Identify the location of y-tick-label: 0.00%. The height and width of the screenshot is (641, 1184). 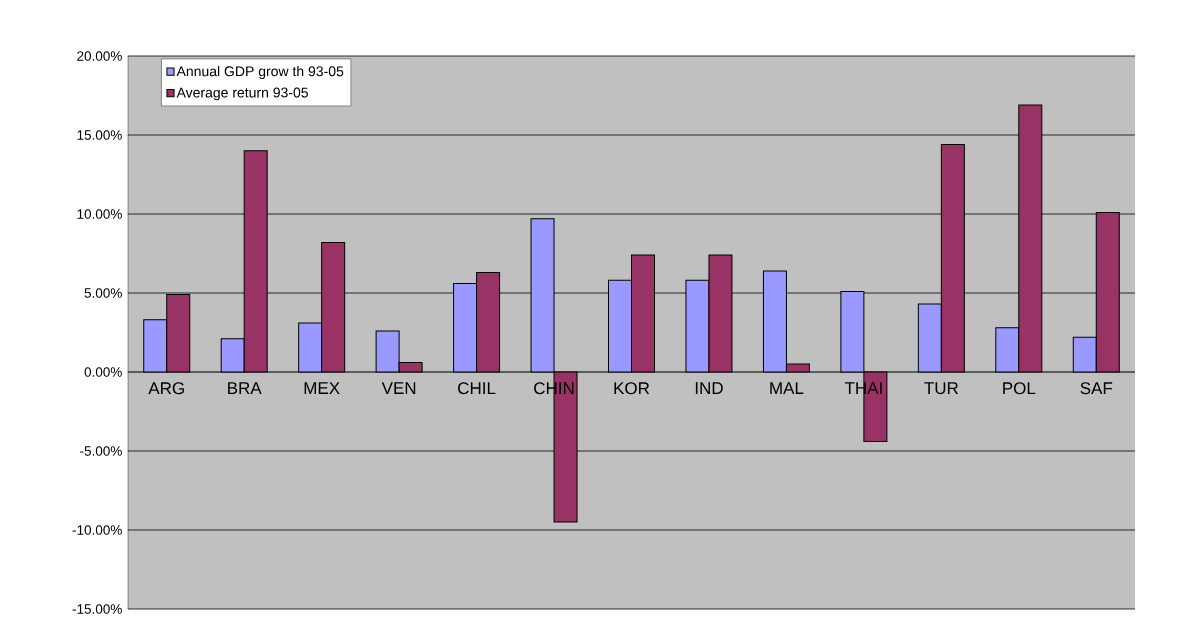
(103, 372).